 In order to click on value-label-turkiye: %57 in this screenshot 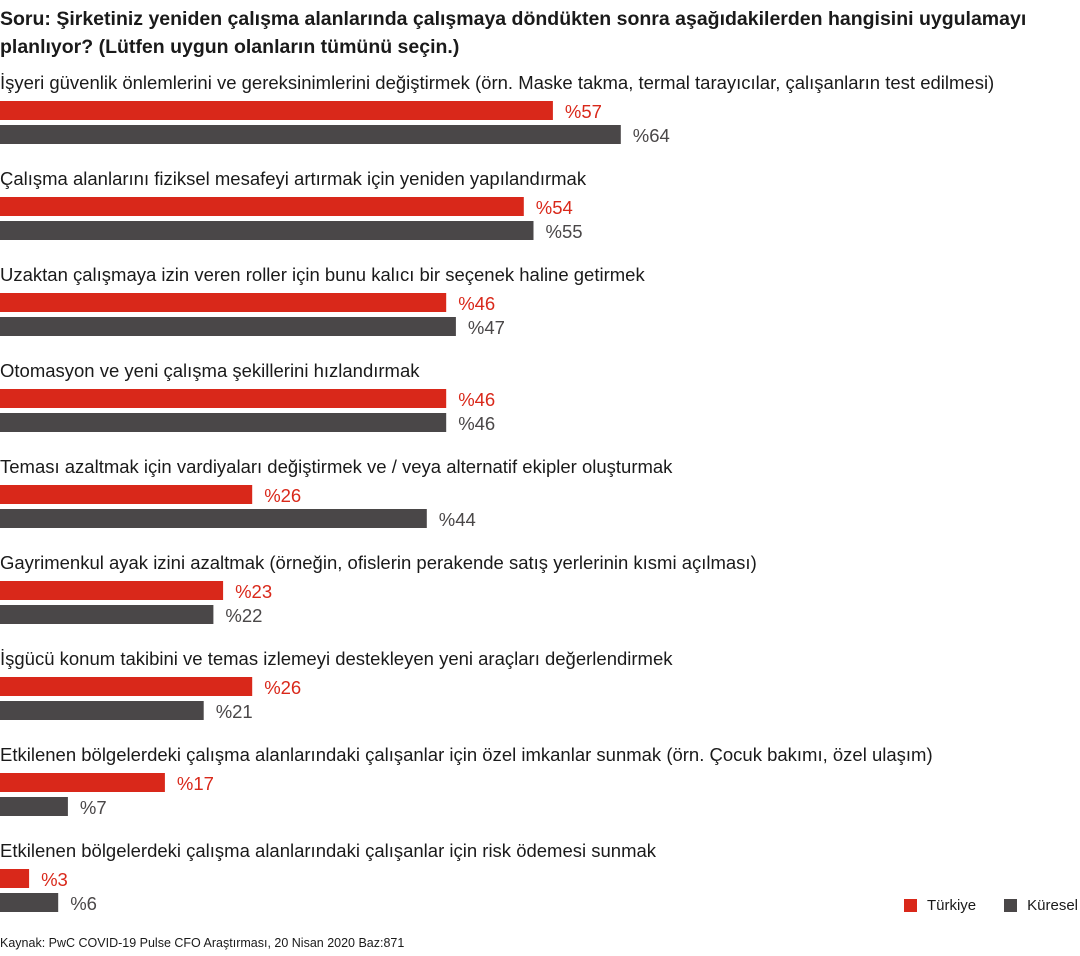, I will do `click(583, 111)`.